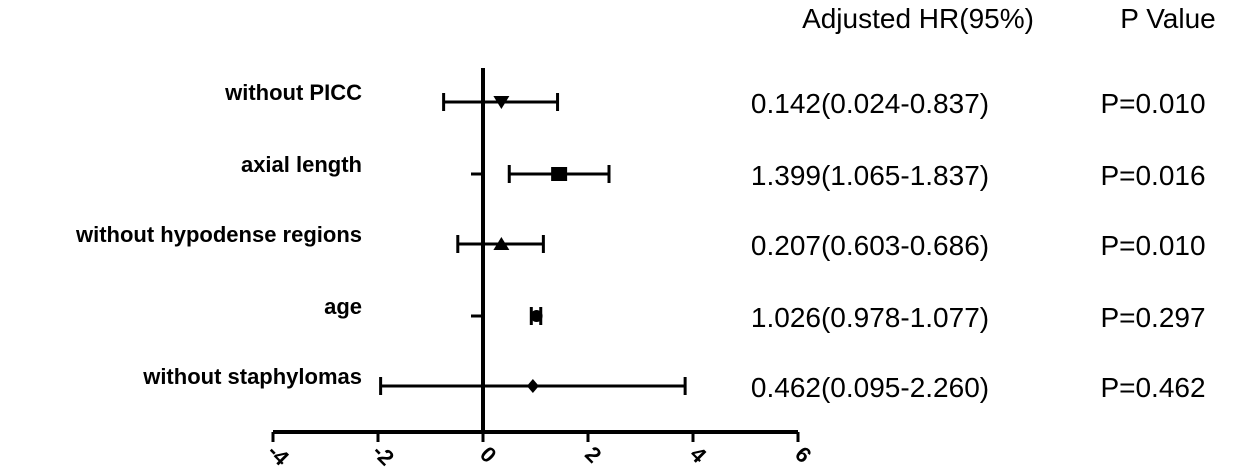  I want to click on x-tick-label: 0, so click(488, 455).